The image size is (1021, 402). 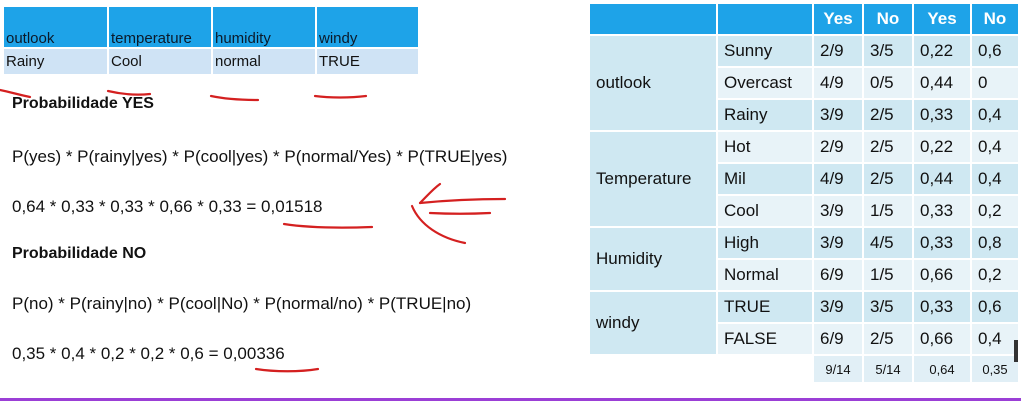 What do you see at coordinates (438, 224) in the screenshot?
I see `arrow-head-bottom` at bounding box center [438, 224].